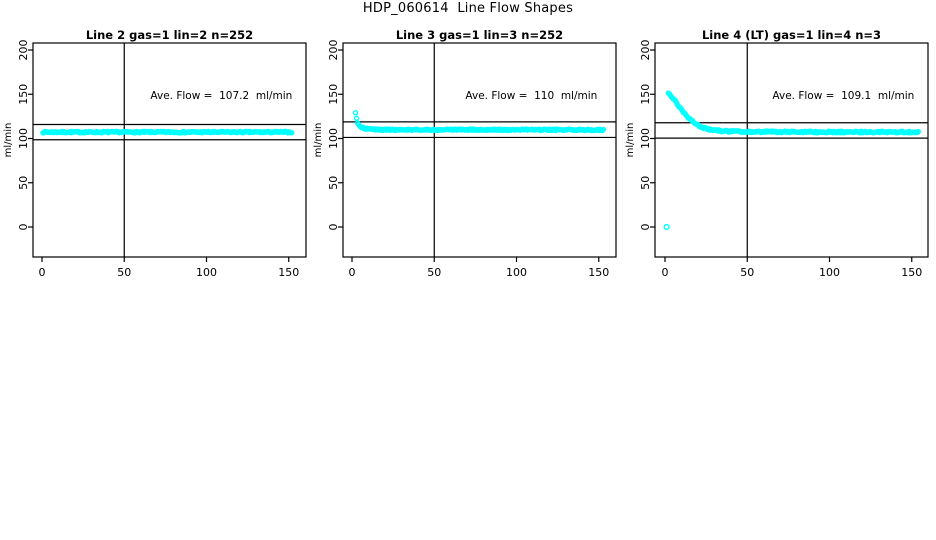  I want to click on ave-flow-annotation: Ave. Flow = 110 ml/min, so click(531, 96).